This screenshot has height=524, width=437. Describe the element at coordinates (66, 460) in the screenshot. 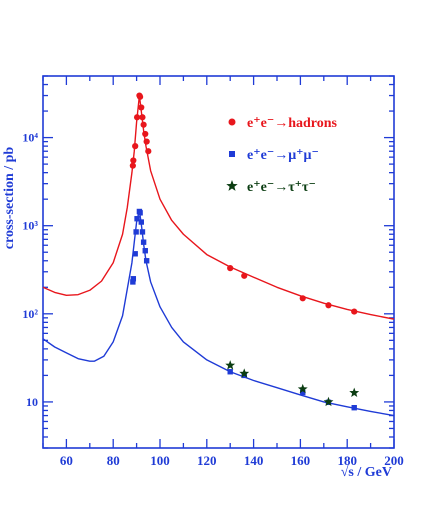

I see `x-tick-label: 60` at that location.